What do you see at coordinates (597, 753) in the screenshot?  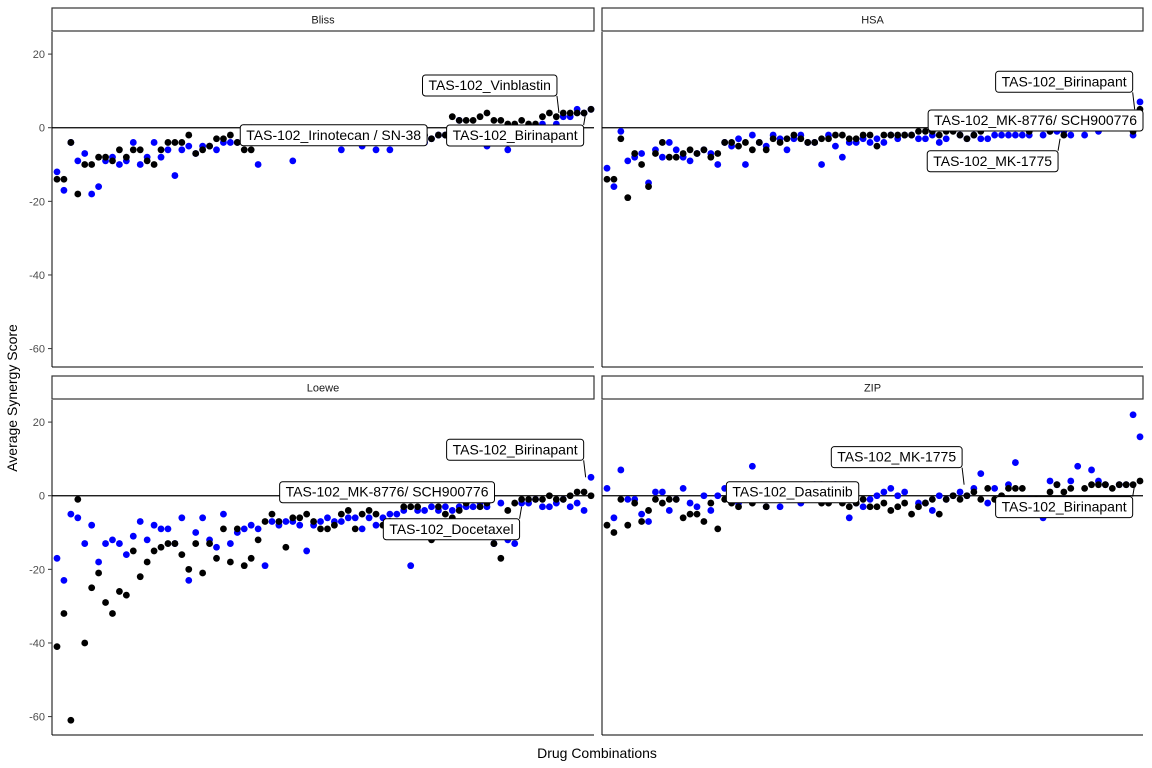 I see `x-axis-title: Drug Combinations` at bounding box center [597, 753].